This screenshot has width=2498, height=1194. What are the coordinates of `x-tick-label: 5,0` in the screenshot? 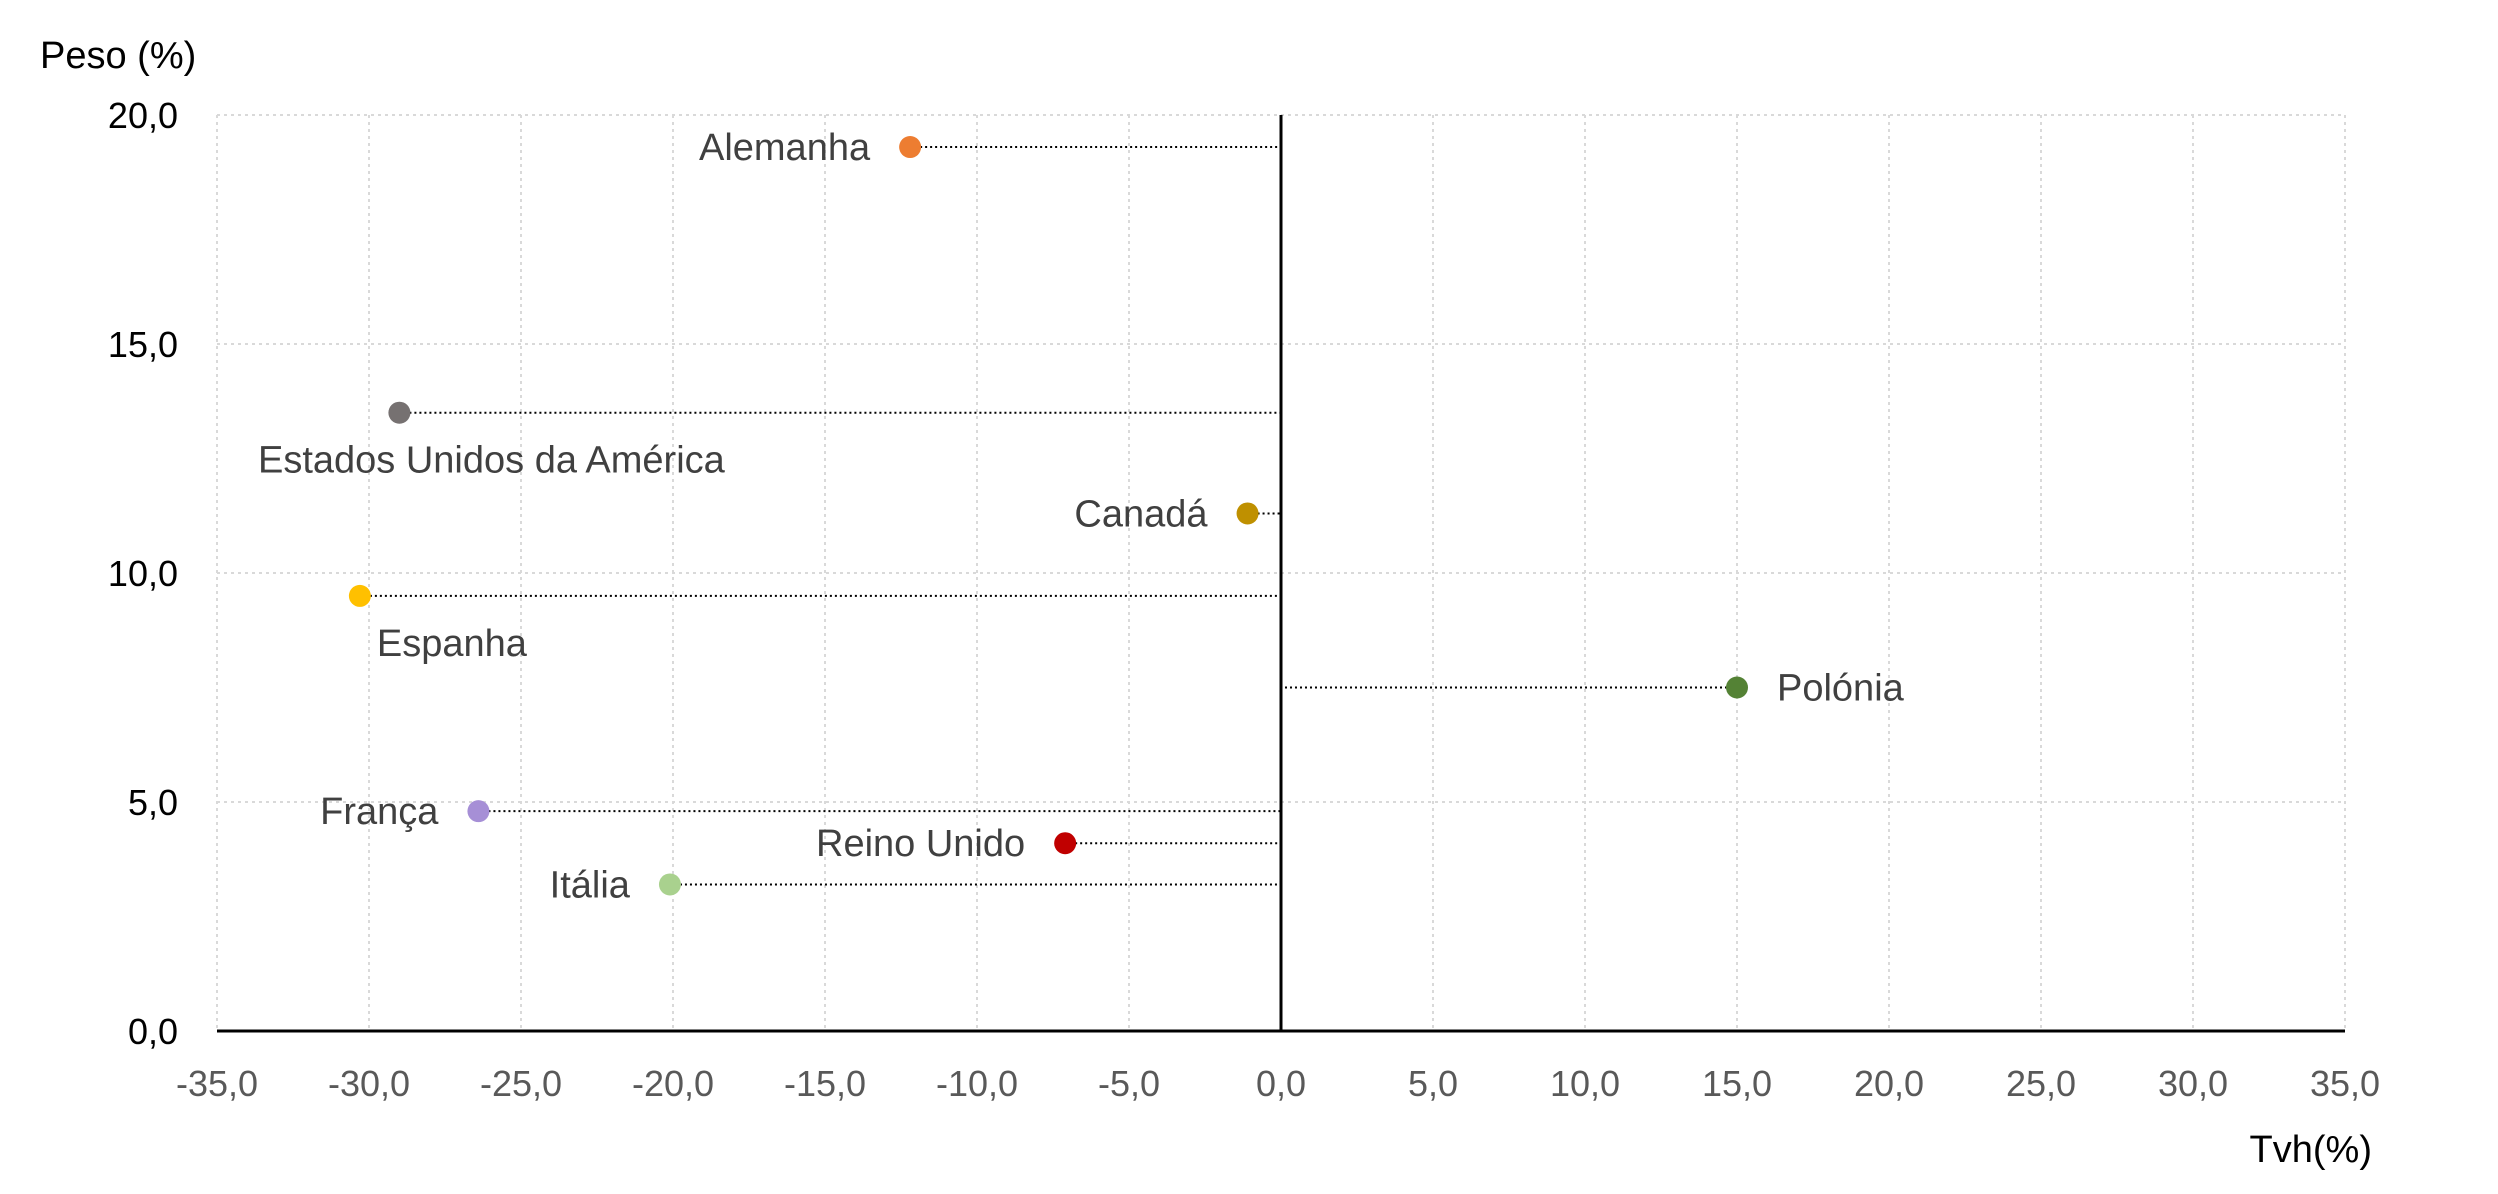 It's located at (1433, 1083).